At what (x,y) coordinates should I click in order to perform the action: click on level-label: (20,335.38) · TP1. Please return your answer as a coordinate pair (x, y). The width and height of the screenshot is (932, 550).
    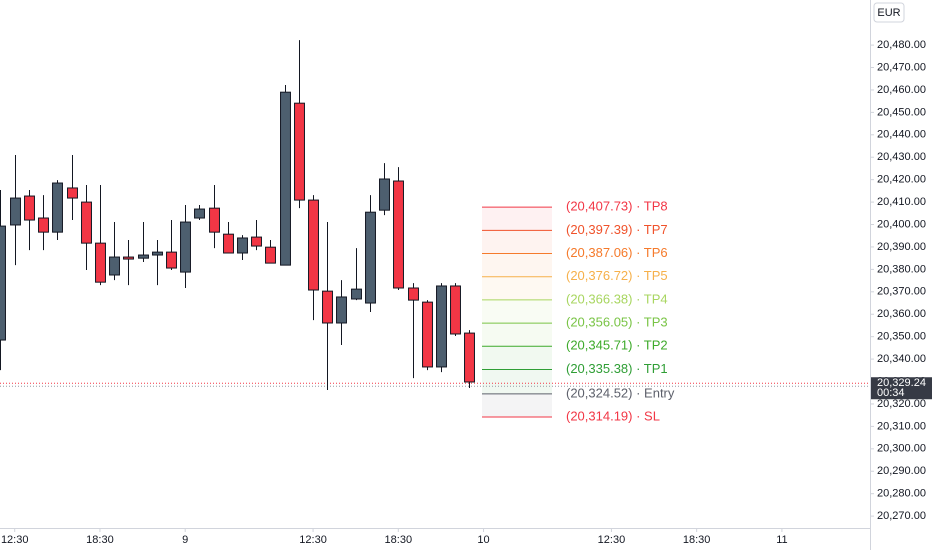
    Looking at the image, I should click on (617, 368).